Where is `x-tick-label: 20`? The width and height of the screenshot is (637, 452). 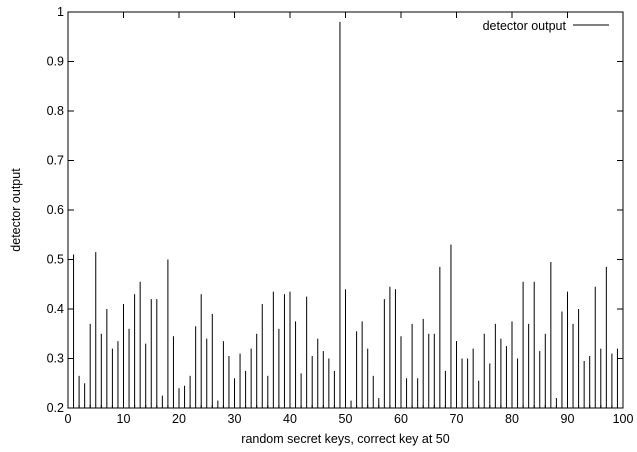 x-tick-label: 20 is located at coordinates (179, 419).